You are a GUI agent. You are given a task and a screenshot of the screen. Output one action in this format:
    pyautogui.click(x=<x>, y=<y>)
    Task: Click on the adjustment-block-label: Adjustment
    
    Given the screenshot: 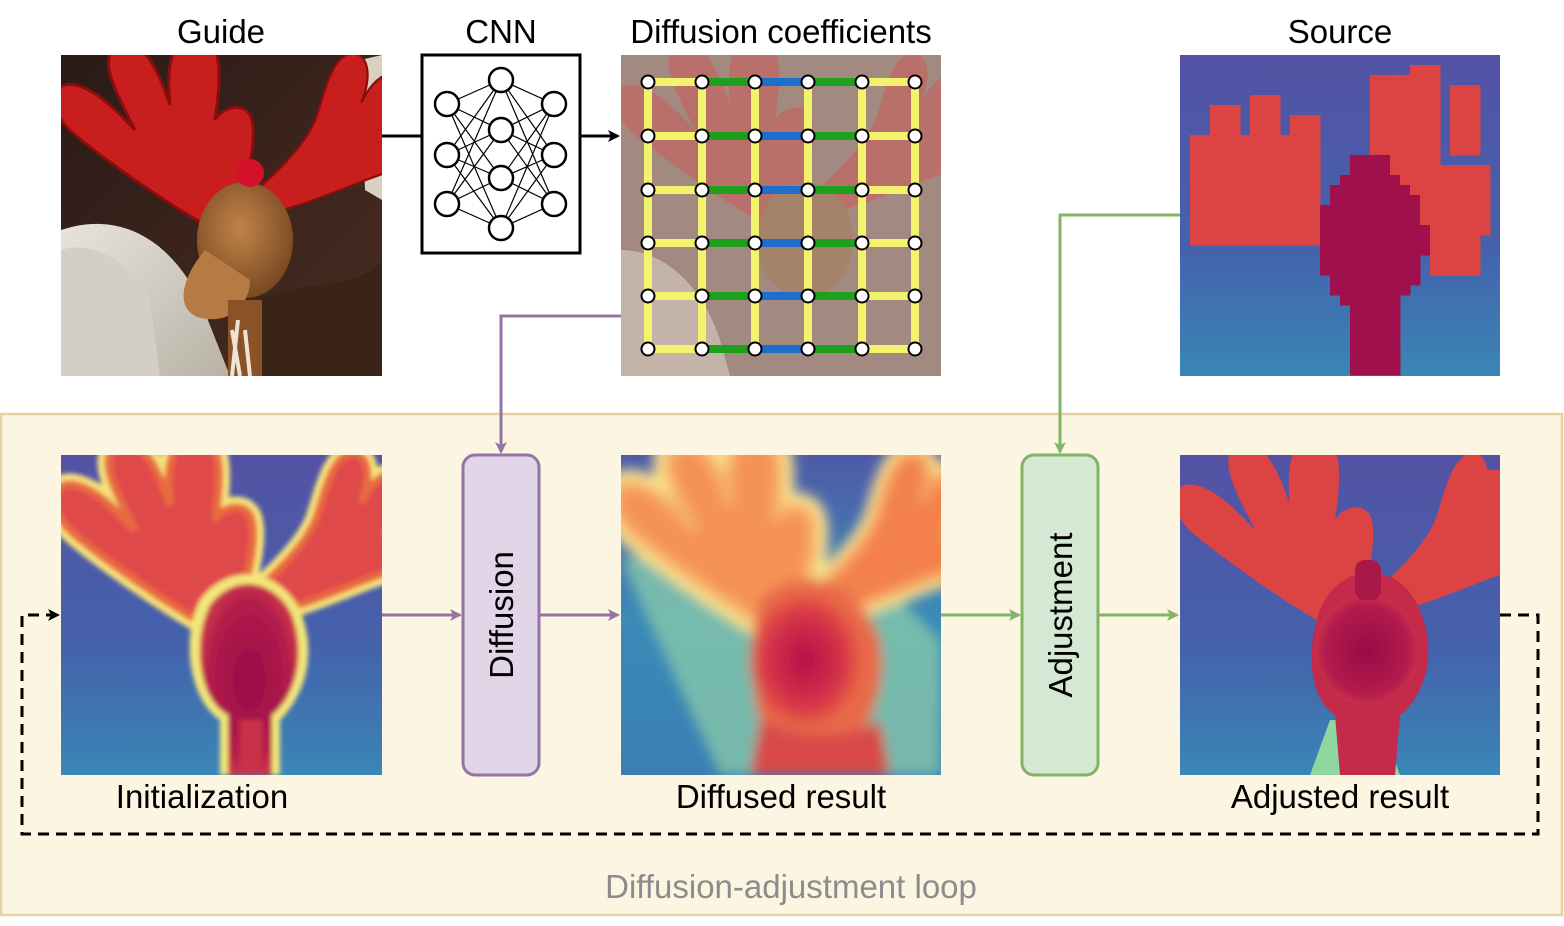 What is the action you would take?
    pyautogui.click(x=1060, y=614)
    